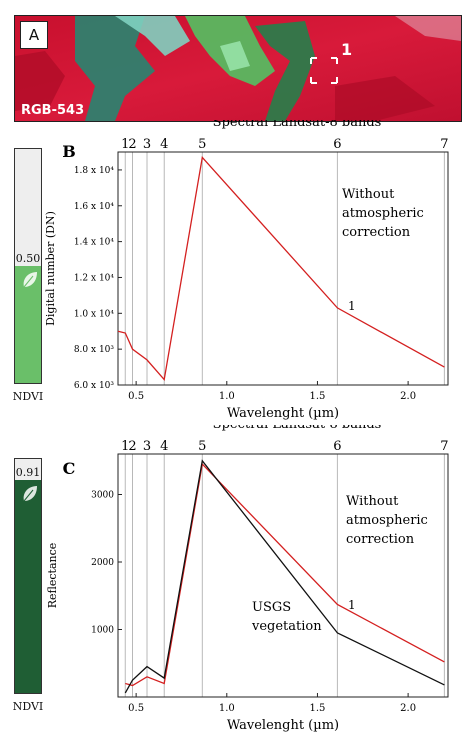 This screenshot has width=474, height=752. I want to click on y-tick-label: 1.4 x 10⁴, so click(94, 243).